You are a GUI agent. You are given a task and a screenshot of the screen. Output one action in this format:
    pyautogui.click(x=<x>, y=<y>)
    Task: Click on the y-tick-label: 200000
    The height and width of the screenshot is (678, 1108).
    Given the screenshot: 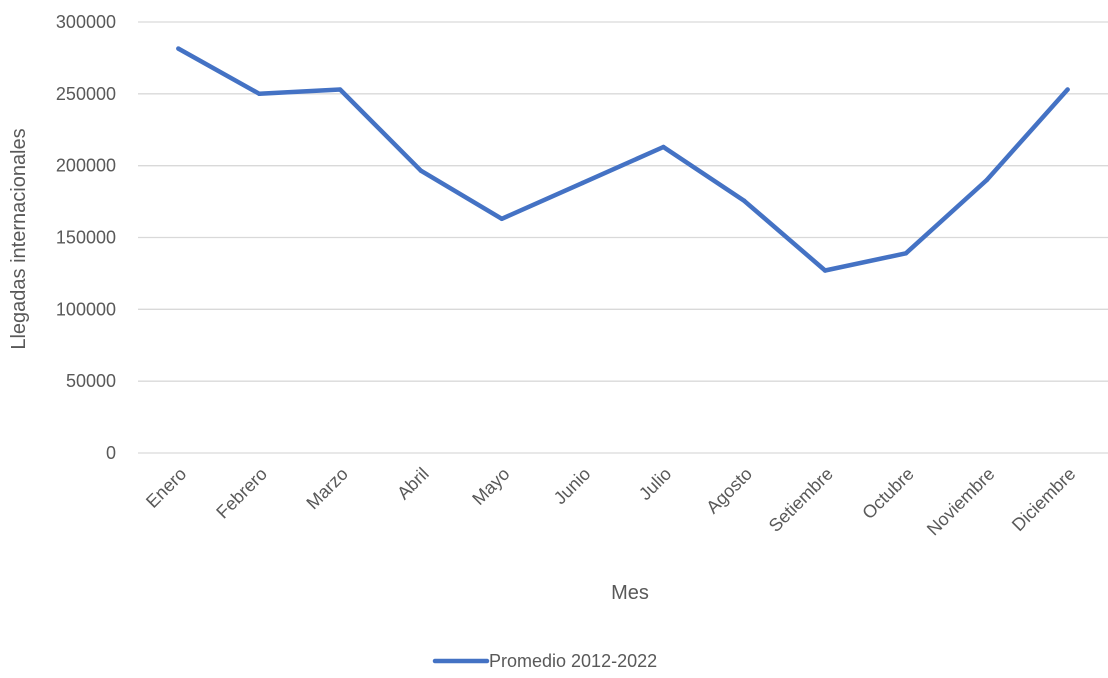 What is the action you would take?
    pyautogui.click(x=86, y=166)
    